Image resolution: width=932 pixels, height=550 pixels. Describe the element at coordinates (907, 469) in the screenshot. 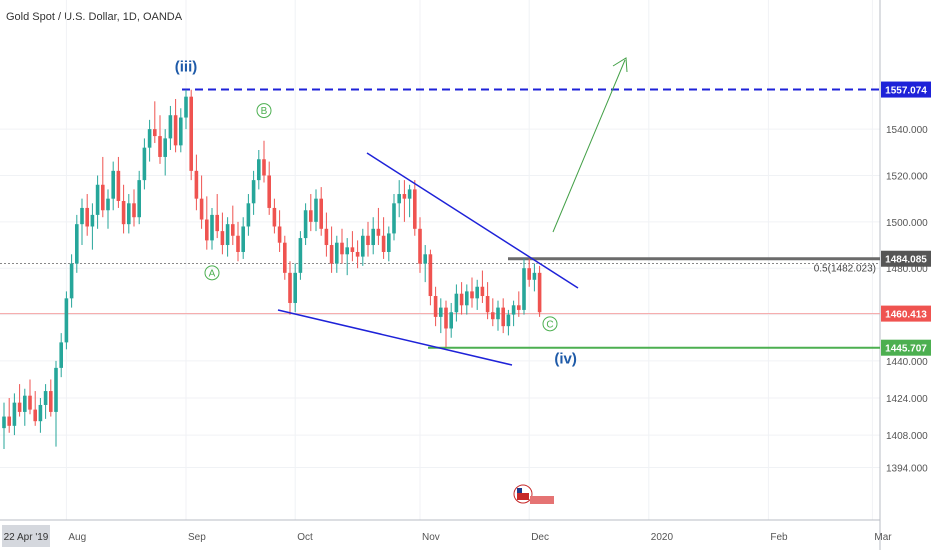

I see `y-tick-label: 1394.000` at that location.